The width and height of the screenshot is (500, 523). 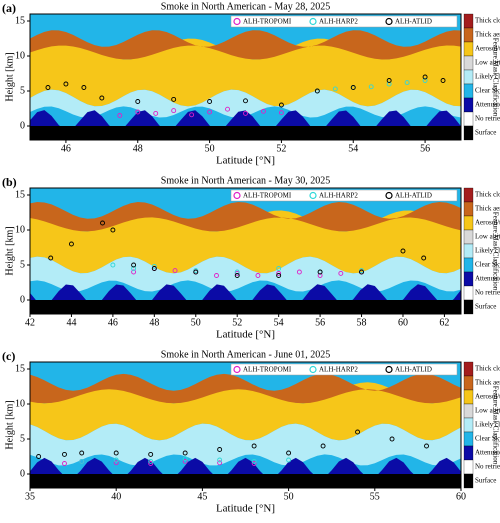 What do you see at coordinates (9, 8) in the screenshot?
I see `panel-label: (a)` at bounding box center [9, 8].